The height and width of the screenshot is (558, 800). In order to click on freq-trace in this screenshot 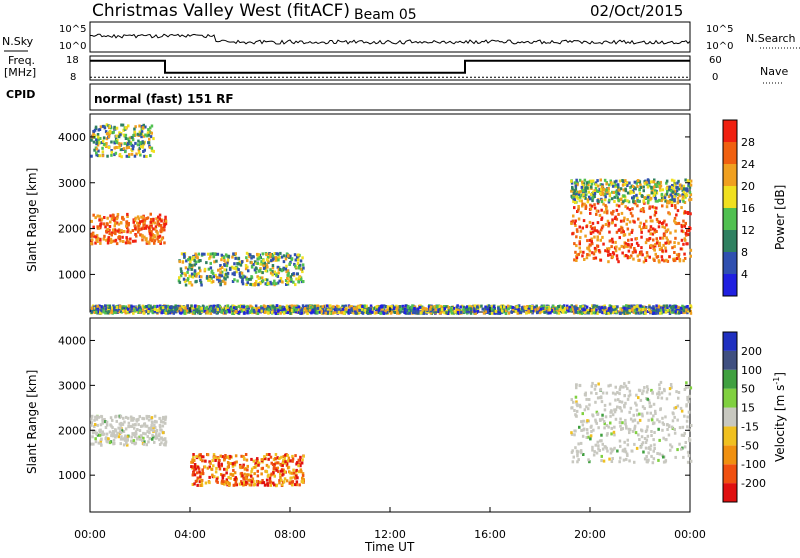, I will do `click(390, 67)`.